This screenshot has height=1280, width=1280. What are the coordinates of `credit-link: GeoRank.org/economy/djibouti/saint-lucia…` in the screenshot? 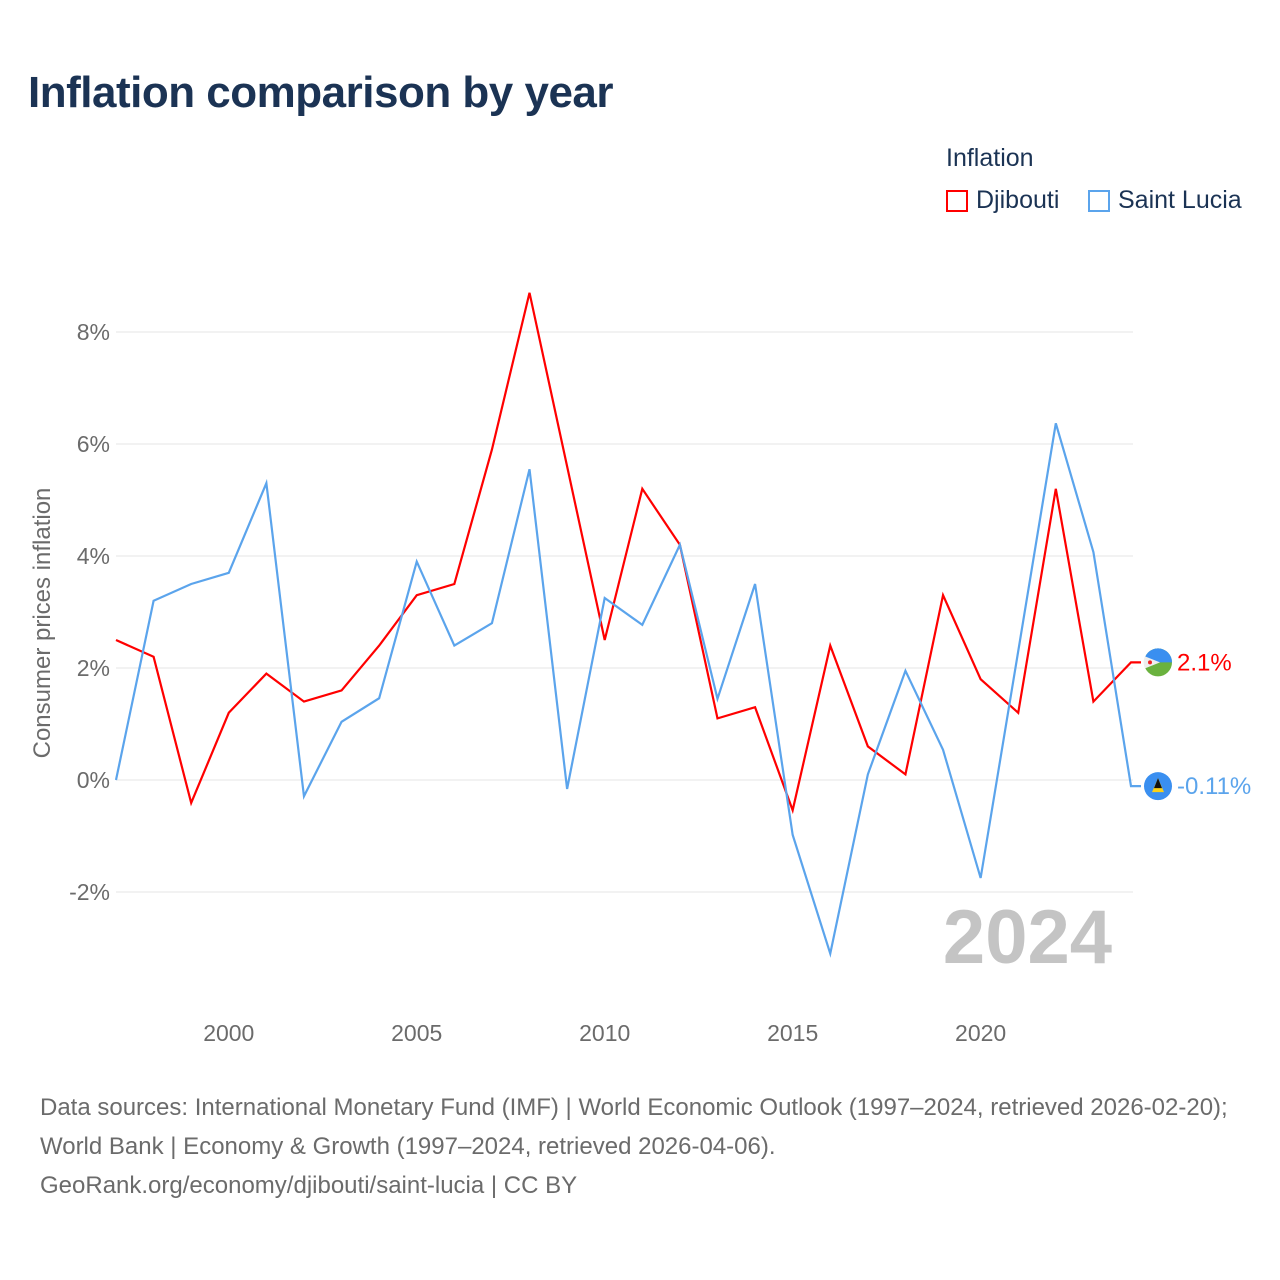 It's located at (309, 1185).